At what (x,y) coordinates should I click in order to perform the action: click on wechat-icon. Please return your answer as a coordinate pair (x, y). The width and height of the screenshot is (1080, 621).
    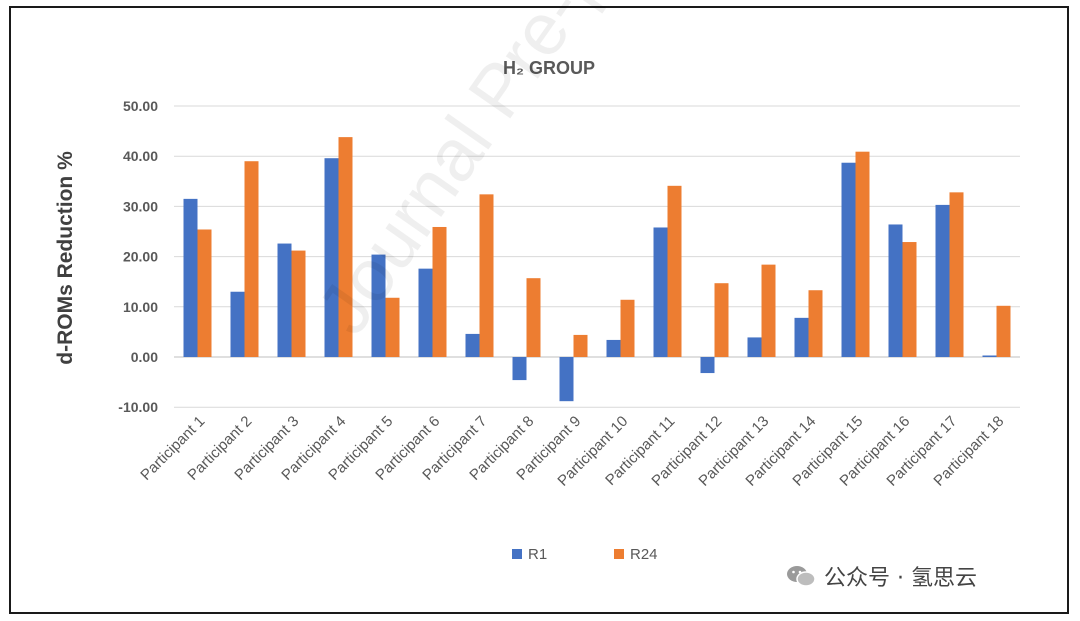
    Looking at the image, I should click on (801, 576).